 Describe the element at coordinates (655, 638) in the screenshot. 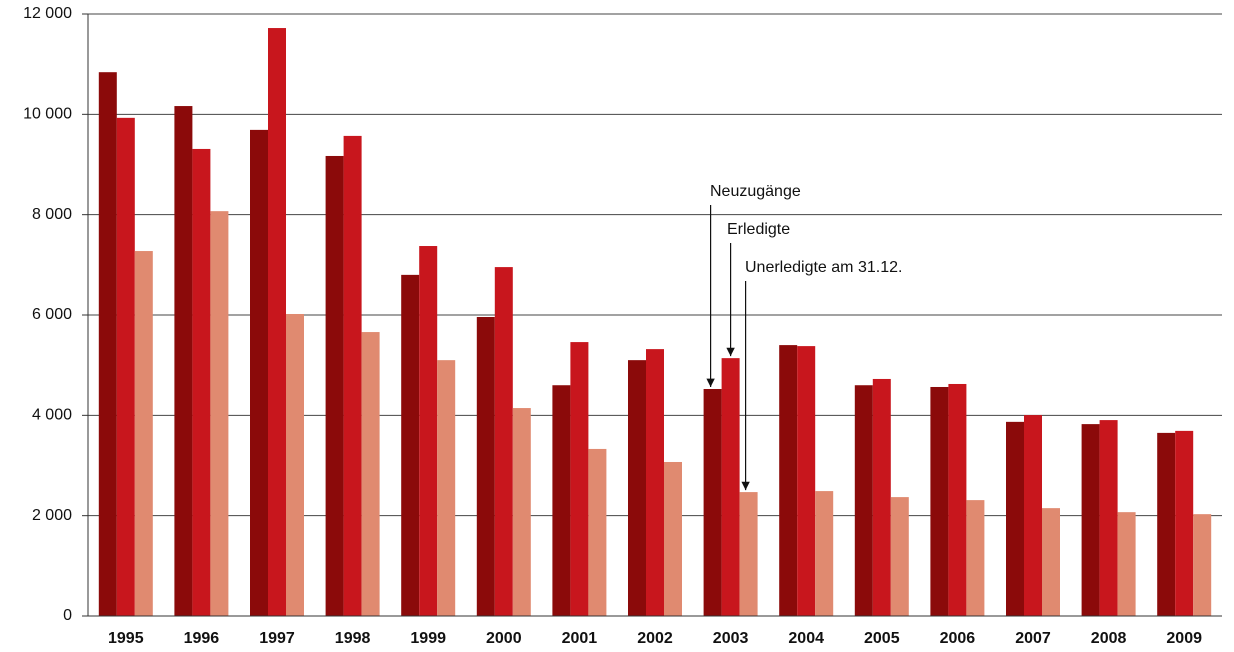

I see `x-tick-label: 2002` at that location.